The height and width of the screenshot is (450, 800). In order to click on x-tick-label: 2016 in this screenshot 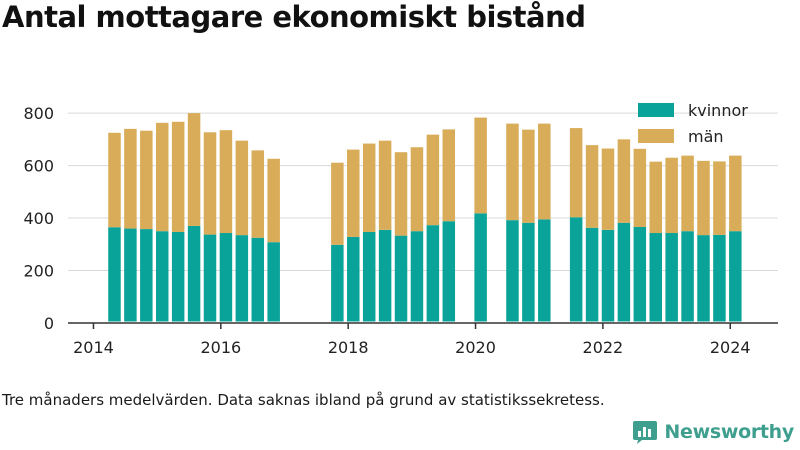, I will do `click(220, 347)`.